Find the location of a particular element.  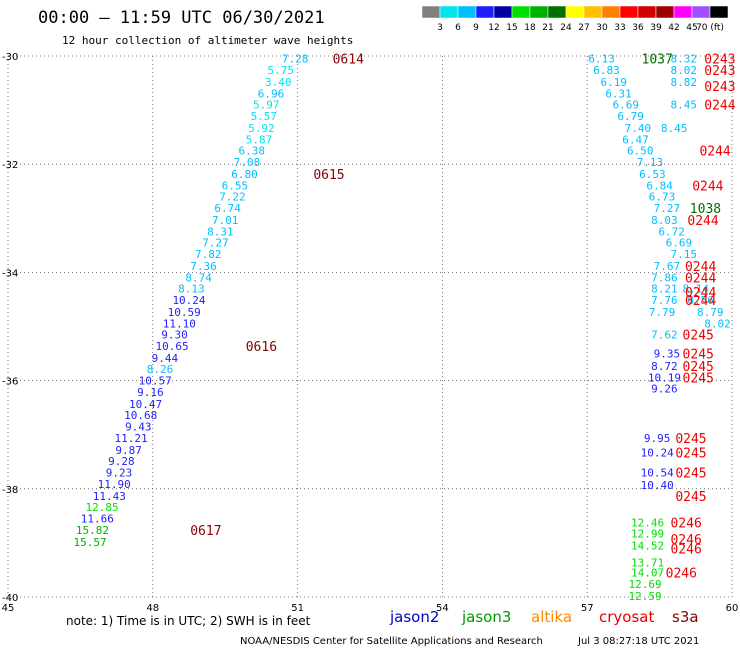

wave-height-value: 6.47 is located at coordinates (635, 139).